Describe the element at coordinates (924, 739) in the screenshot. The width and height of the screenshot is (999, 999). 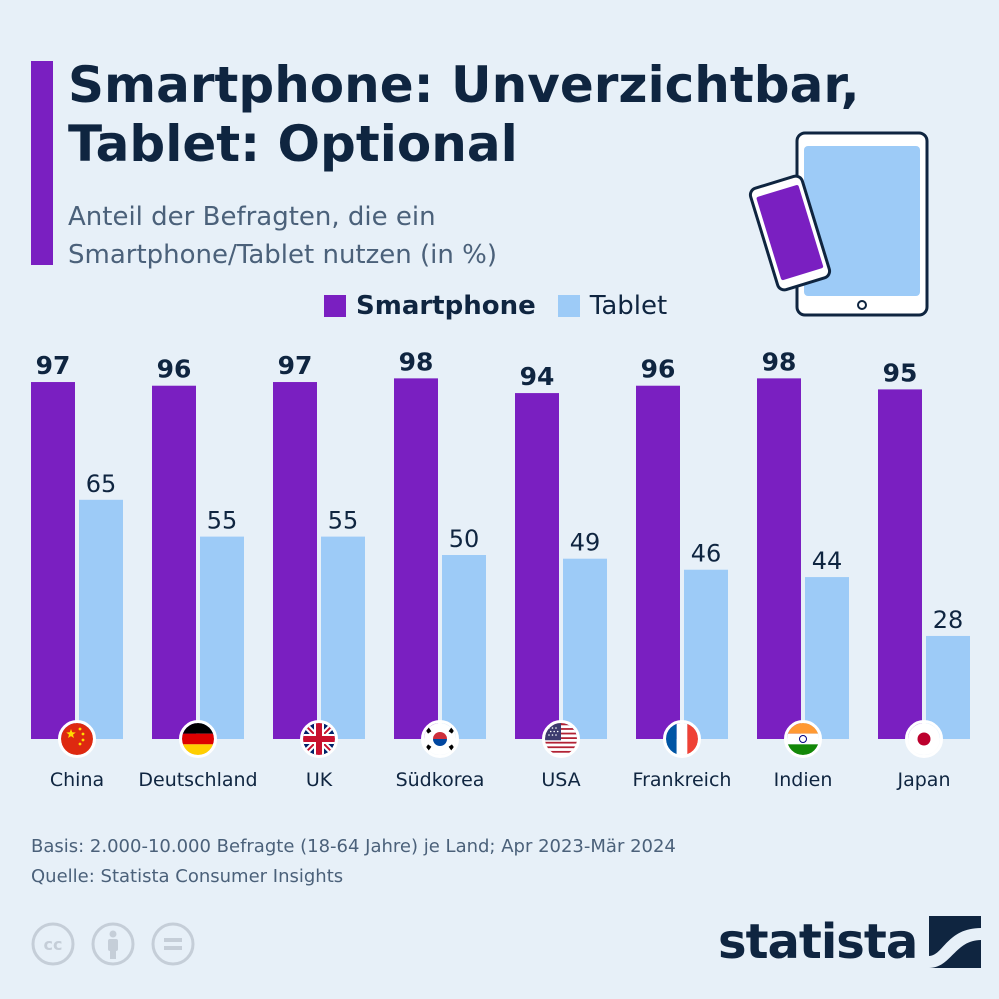
I see `flag-japan-icon` at that location.